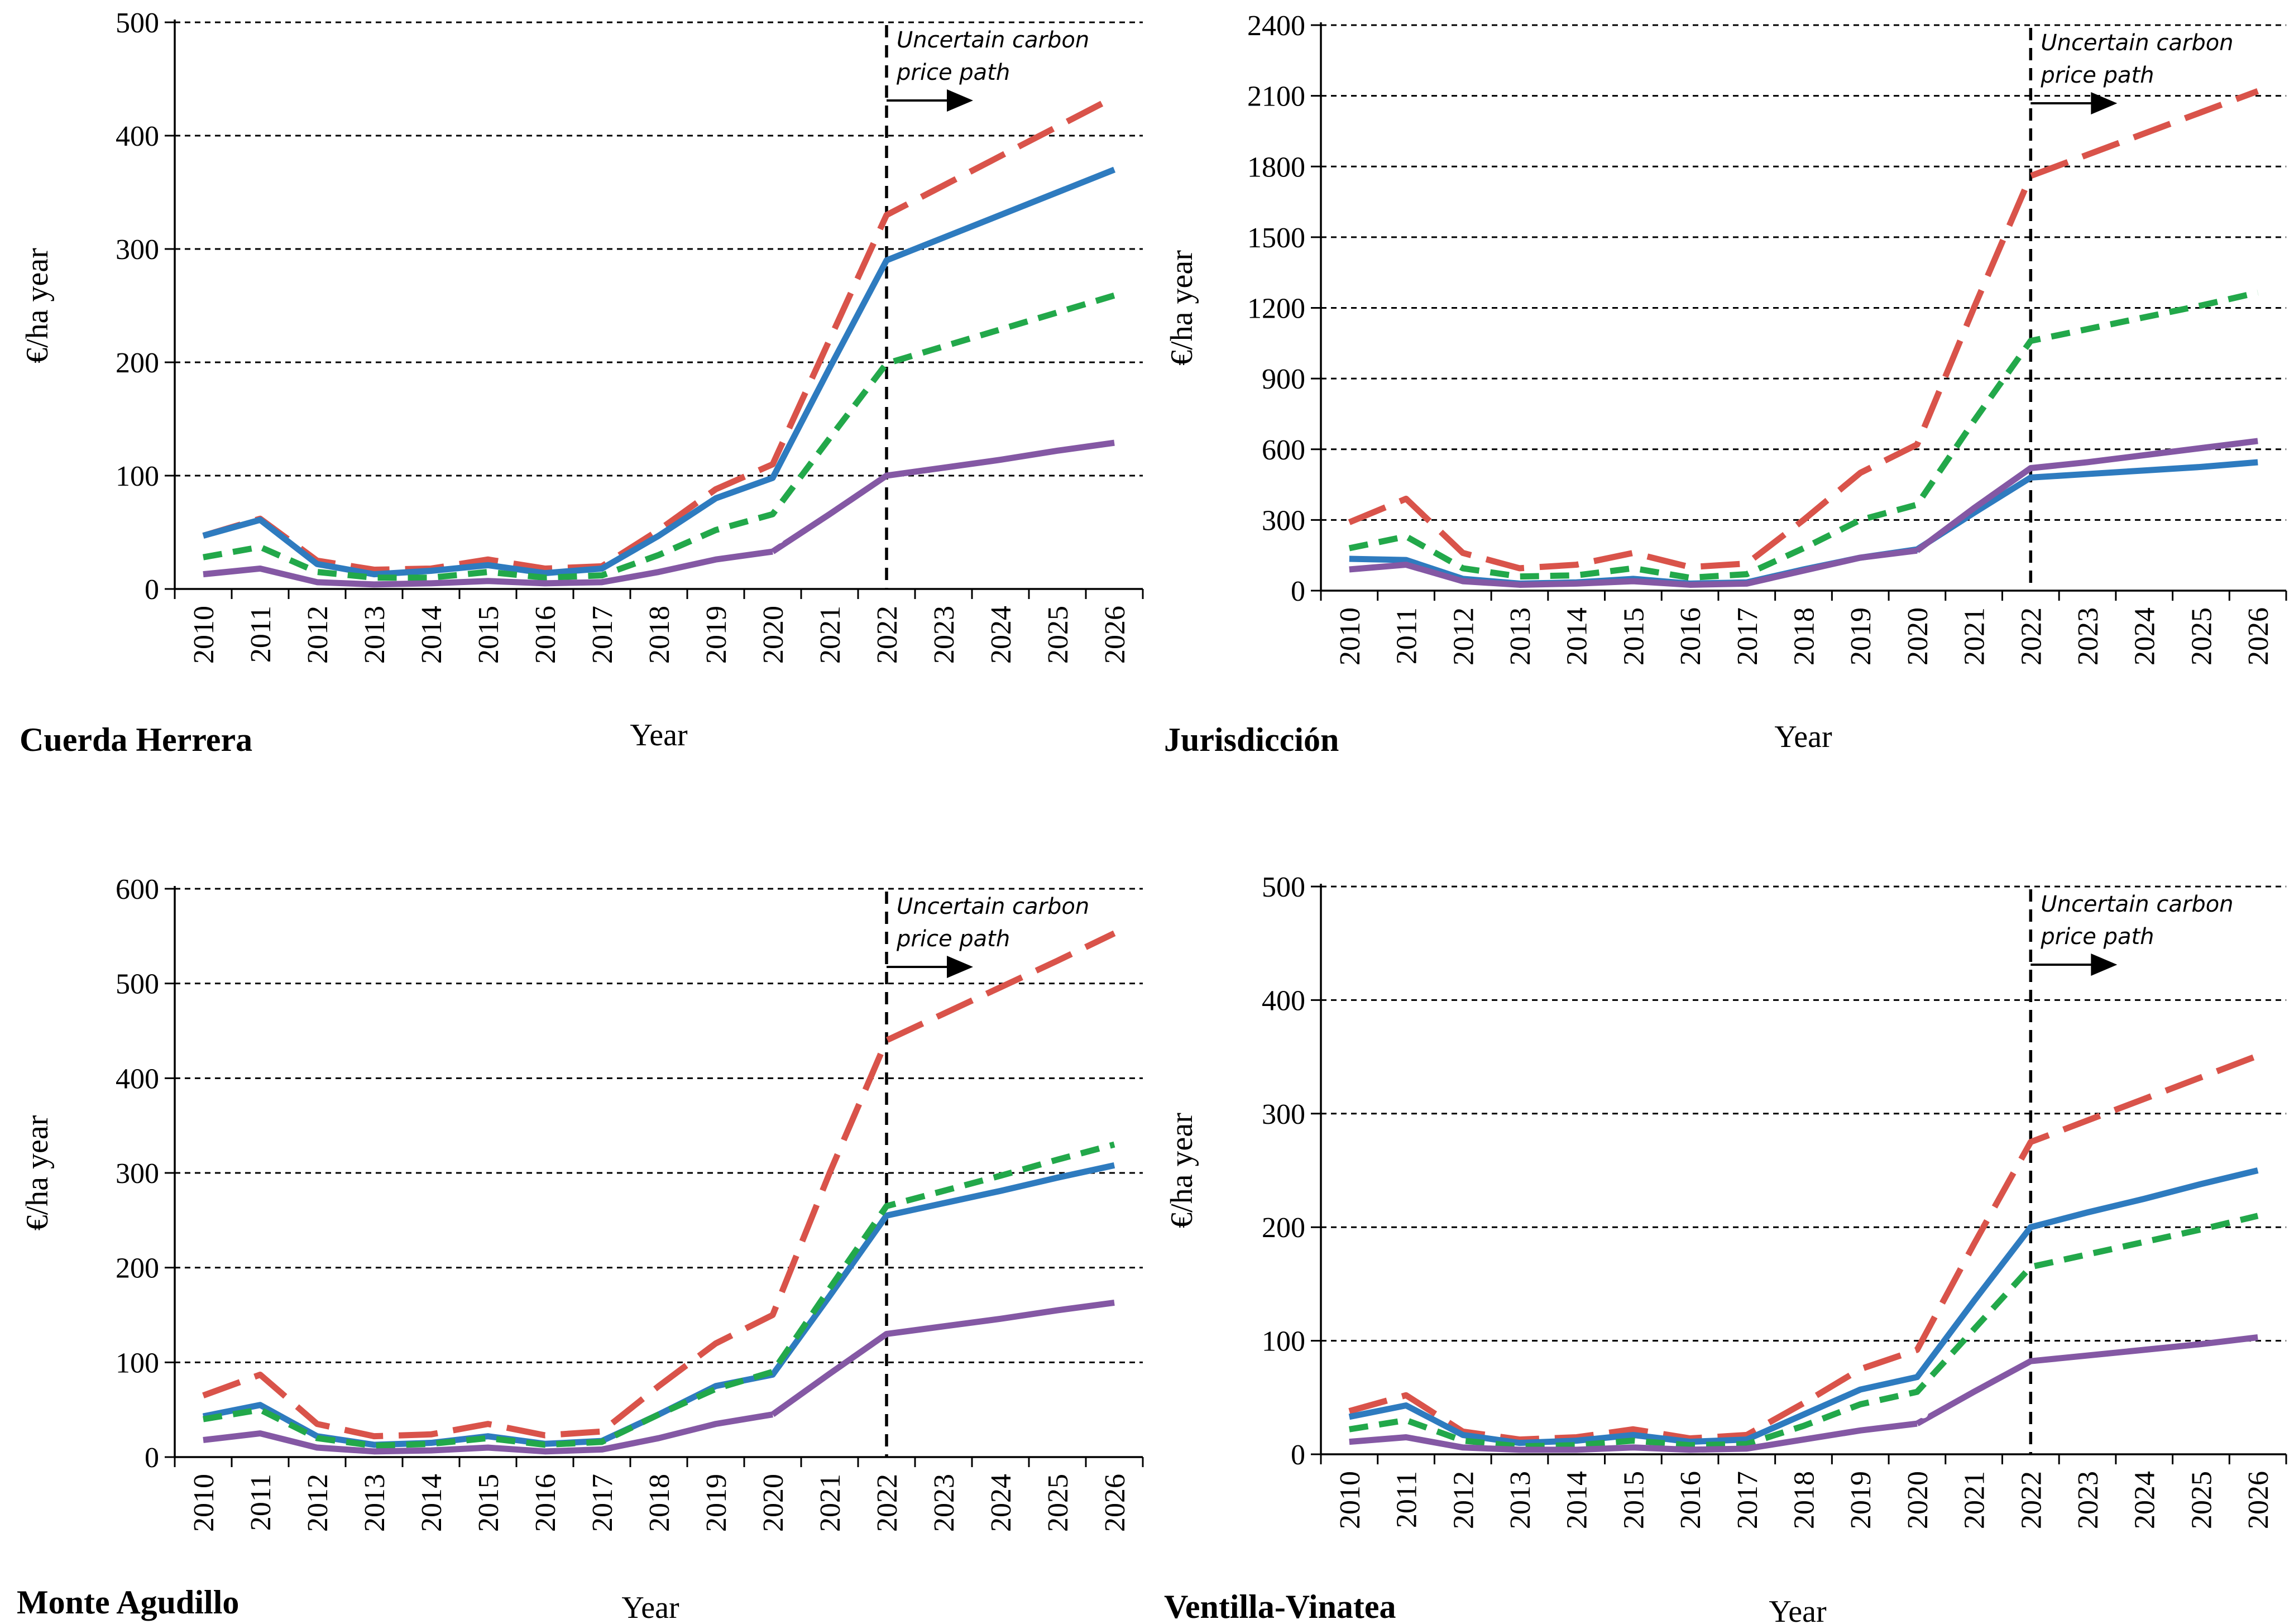 Image resolution: width=2294 pixels, height=1624 pixels. What do you see at coordinates (1276, 238) in the screenshot?
I see `y-tick-label: 1500` at bounding box center [1276, 238].